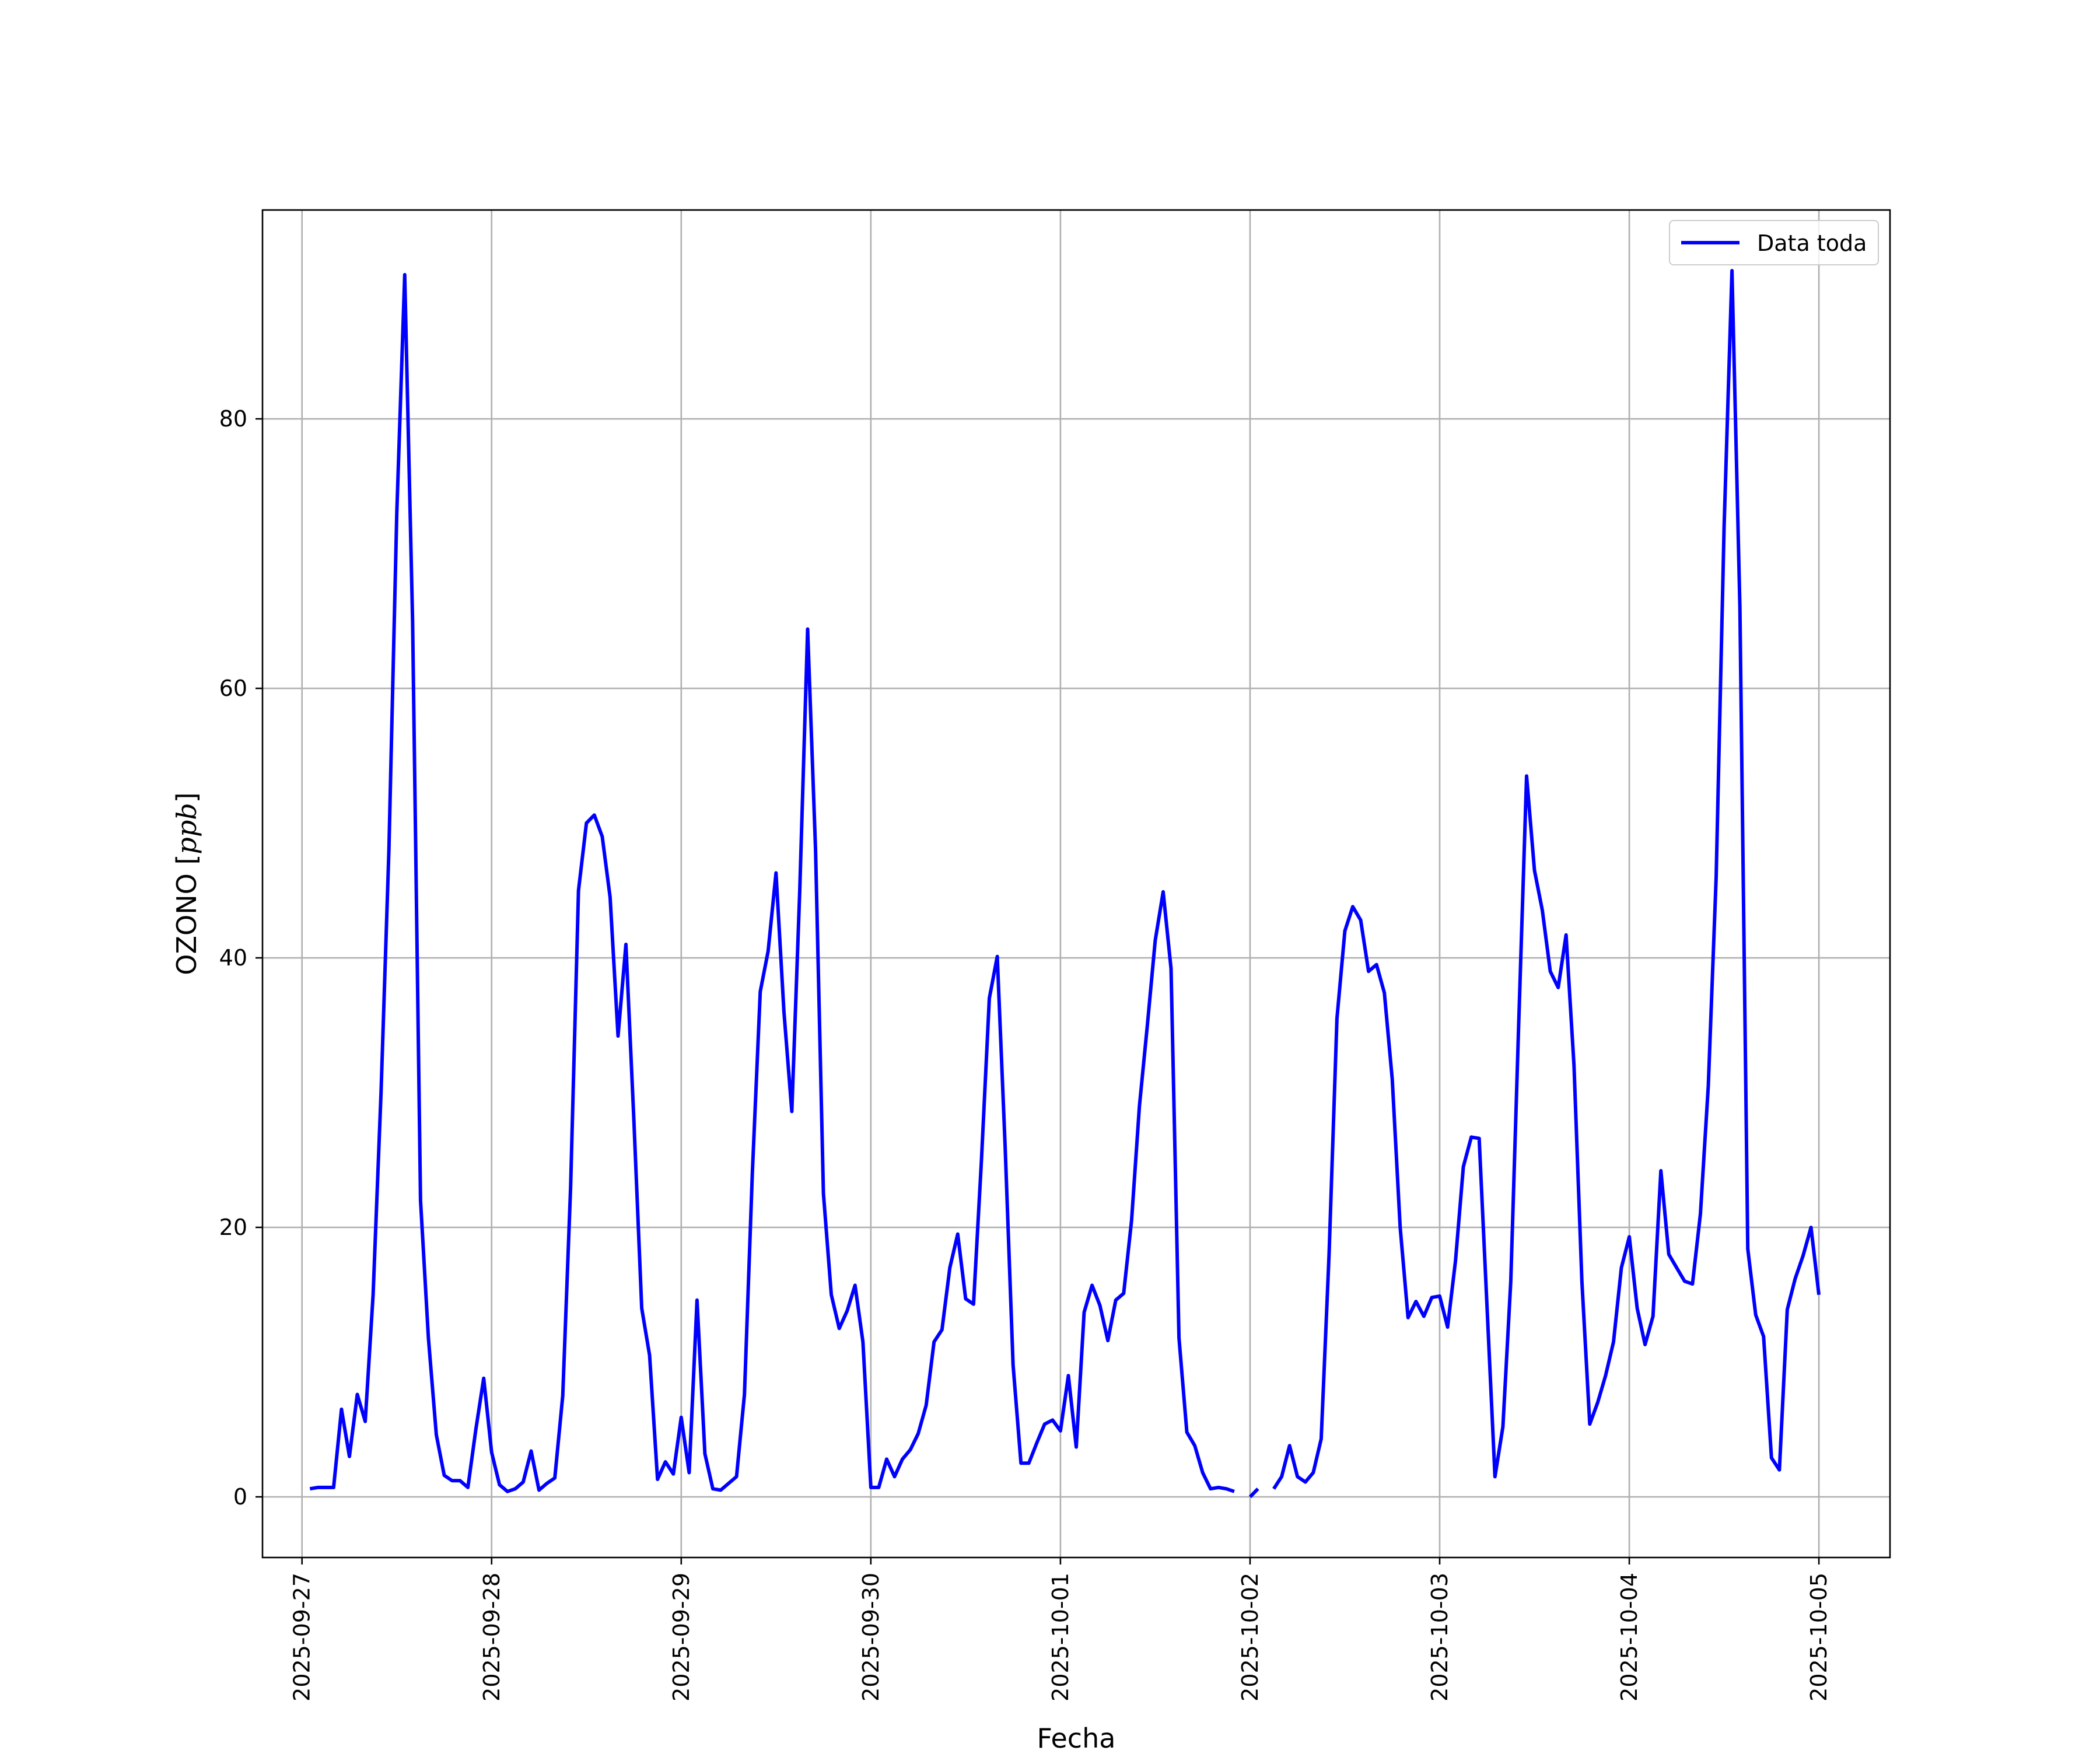  What do you see at coordinates (1629, 1637) in the screenshot?
I see `x-tick-label: 2025-10-04` at bounding box center [1629, 1637].